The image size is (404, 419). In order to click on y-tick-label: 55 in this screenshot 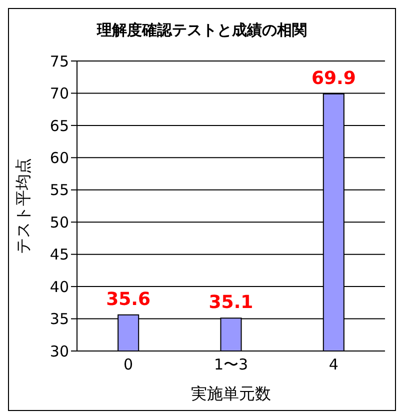, I will do `click(59, 190)`.